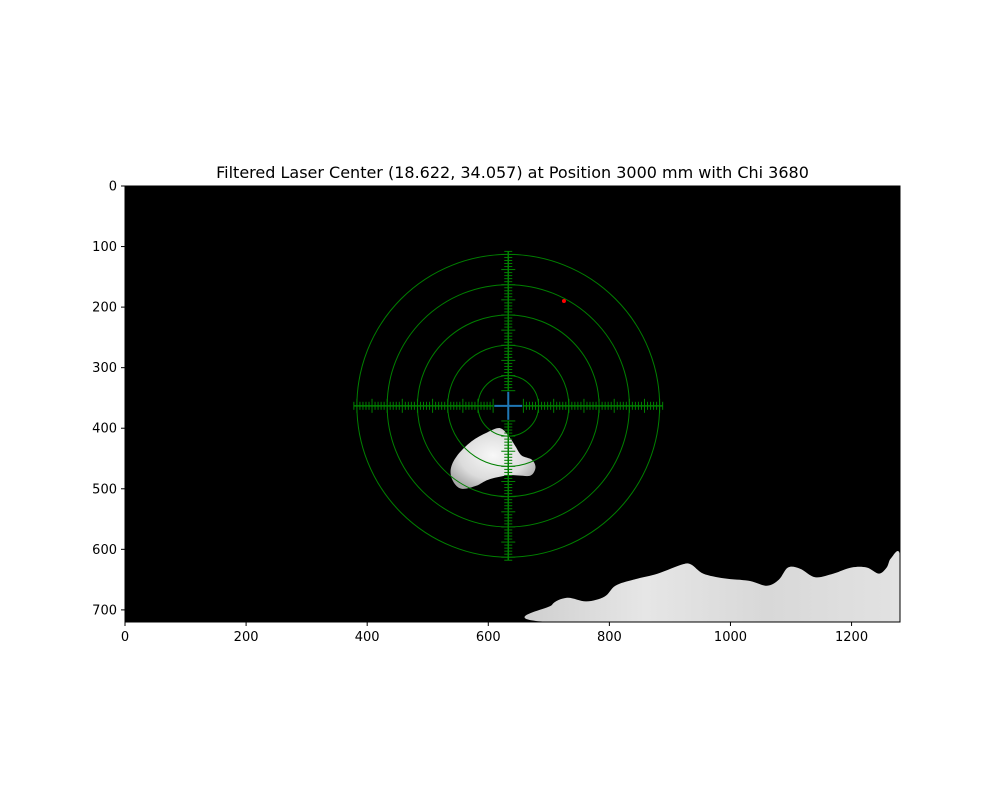 This screenshot has width=1000, height=800. What do you see at coordinates (113, 187) in the screenshot?
I see `y-tick-label: 0` at bounding box center [113, 187].